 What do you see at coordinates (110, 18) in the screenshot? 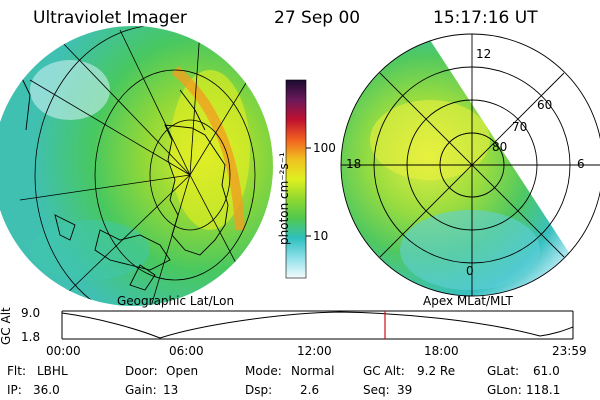
I see `instrument-title: Ultraviolet Imager` at bounding box center [110, 18].